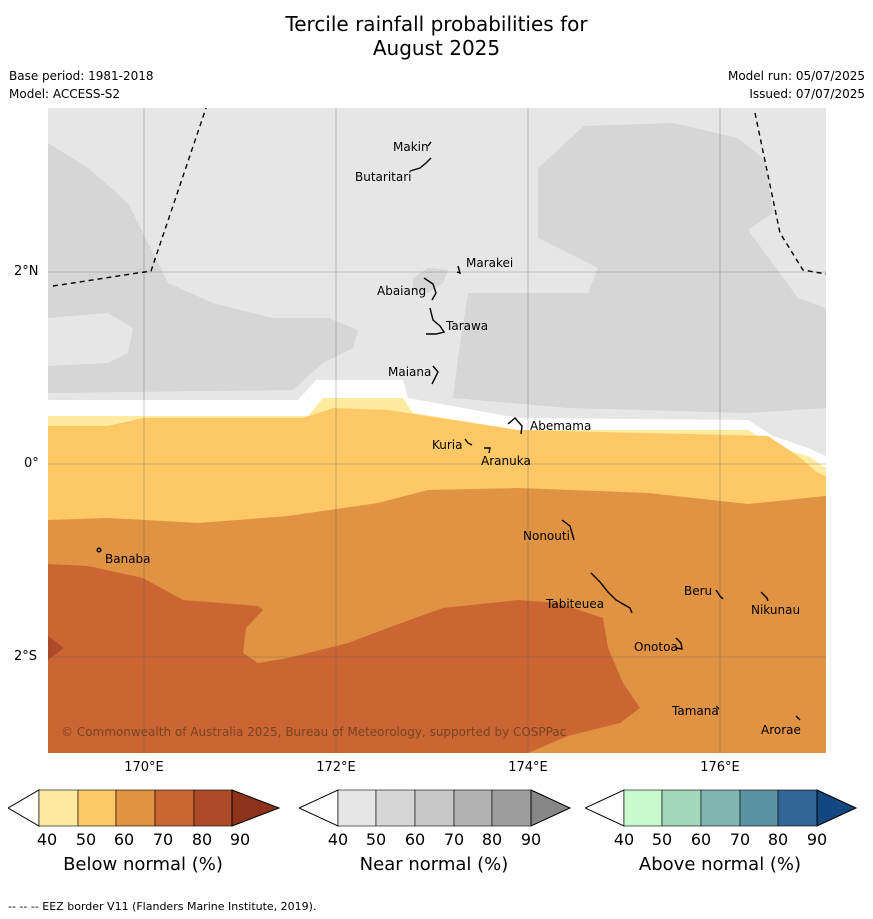  Describe the element at coordinates (436, 24) in the screenshot. I see `title-line-1: Tercile rainfall probabilities for` at that location.